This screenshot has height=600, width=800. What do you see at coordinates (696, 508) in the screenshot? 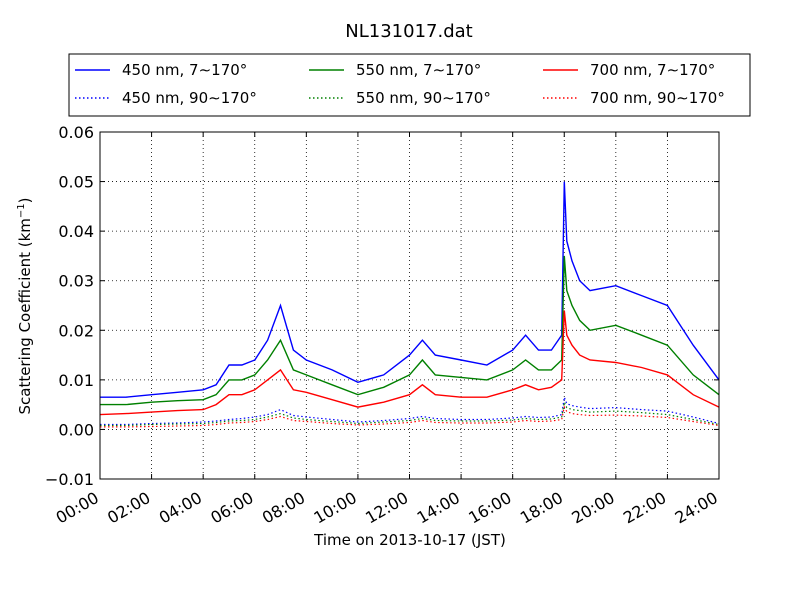
I see `x-tick-label: 24:00` at bounding box center [696, 508].